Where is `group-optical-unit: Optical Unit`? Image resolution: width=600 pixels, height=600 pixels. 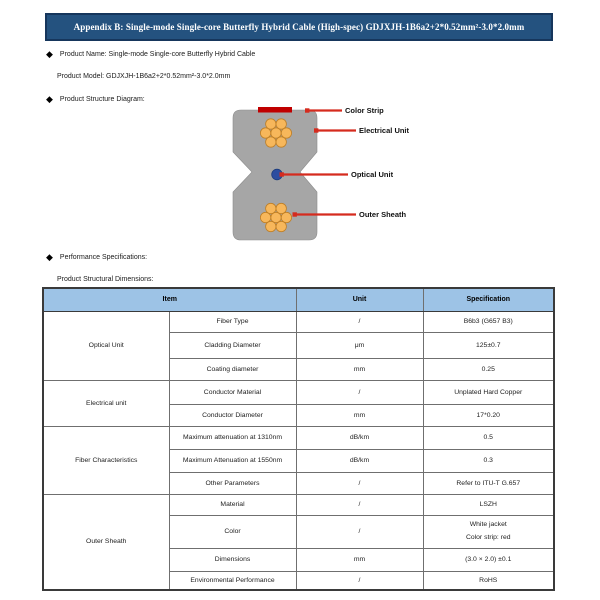
group-optical-unit: Optical Unit is located at coordinates (106, 345).